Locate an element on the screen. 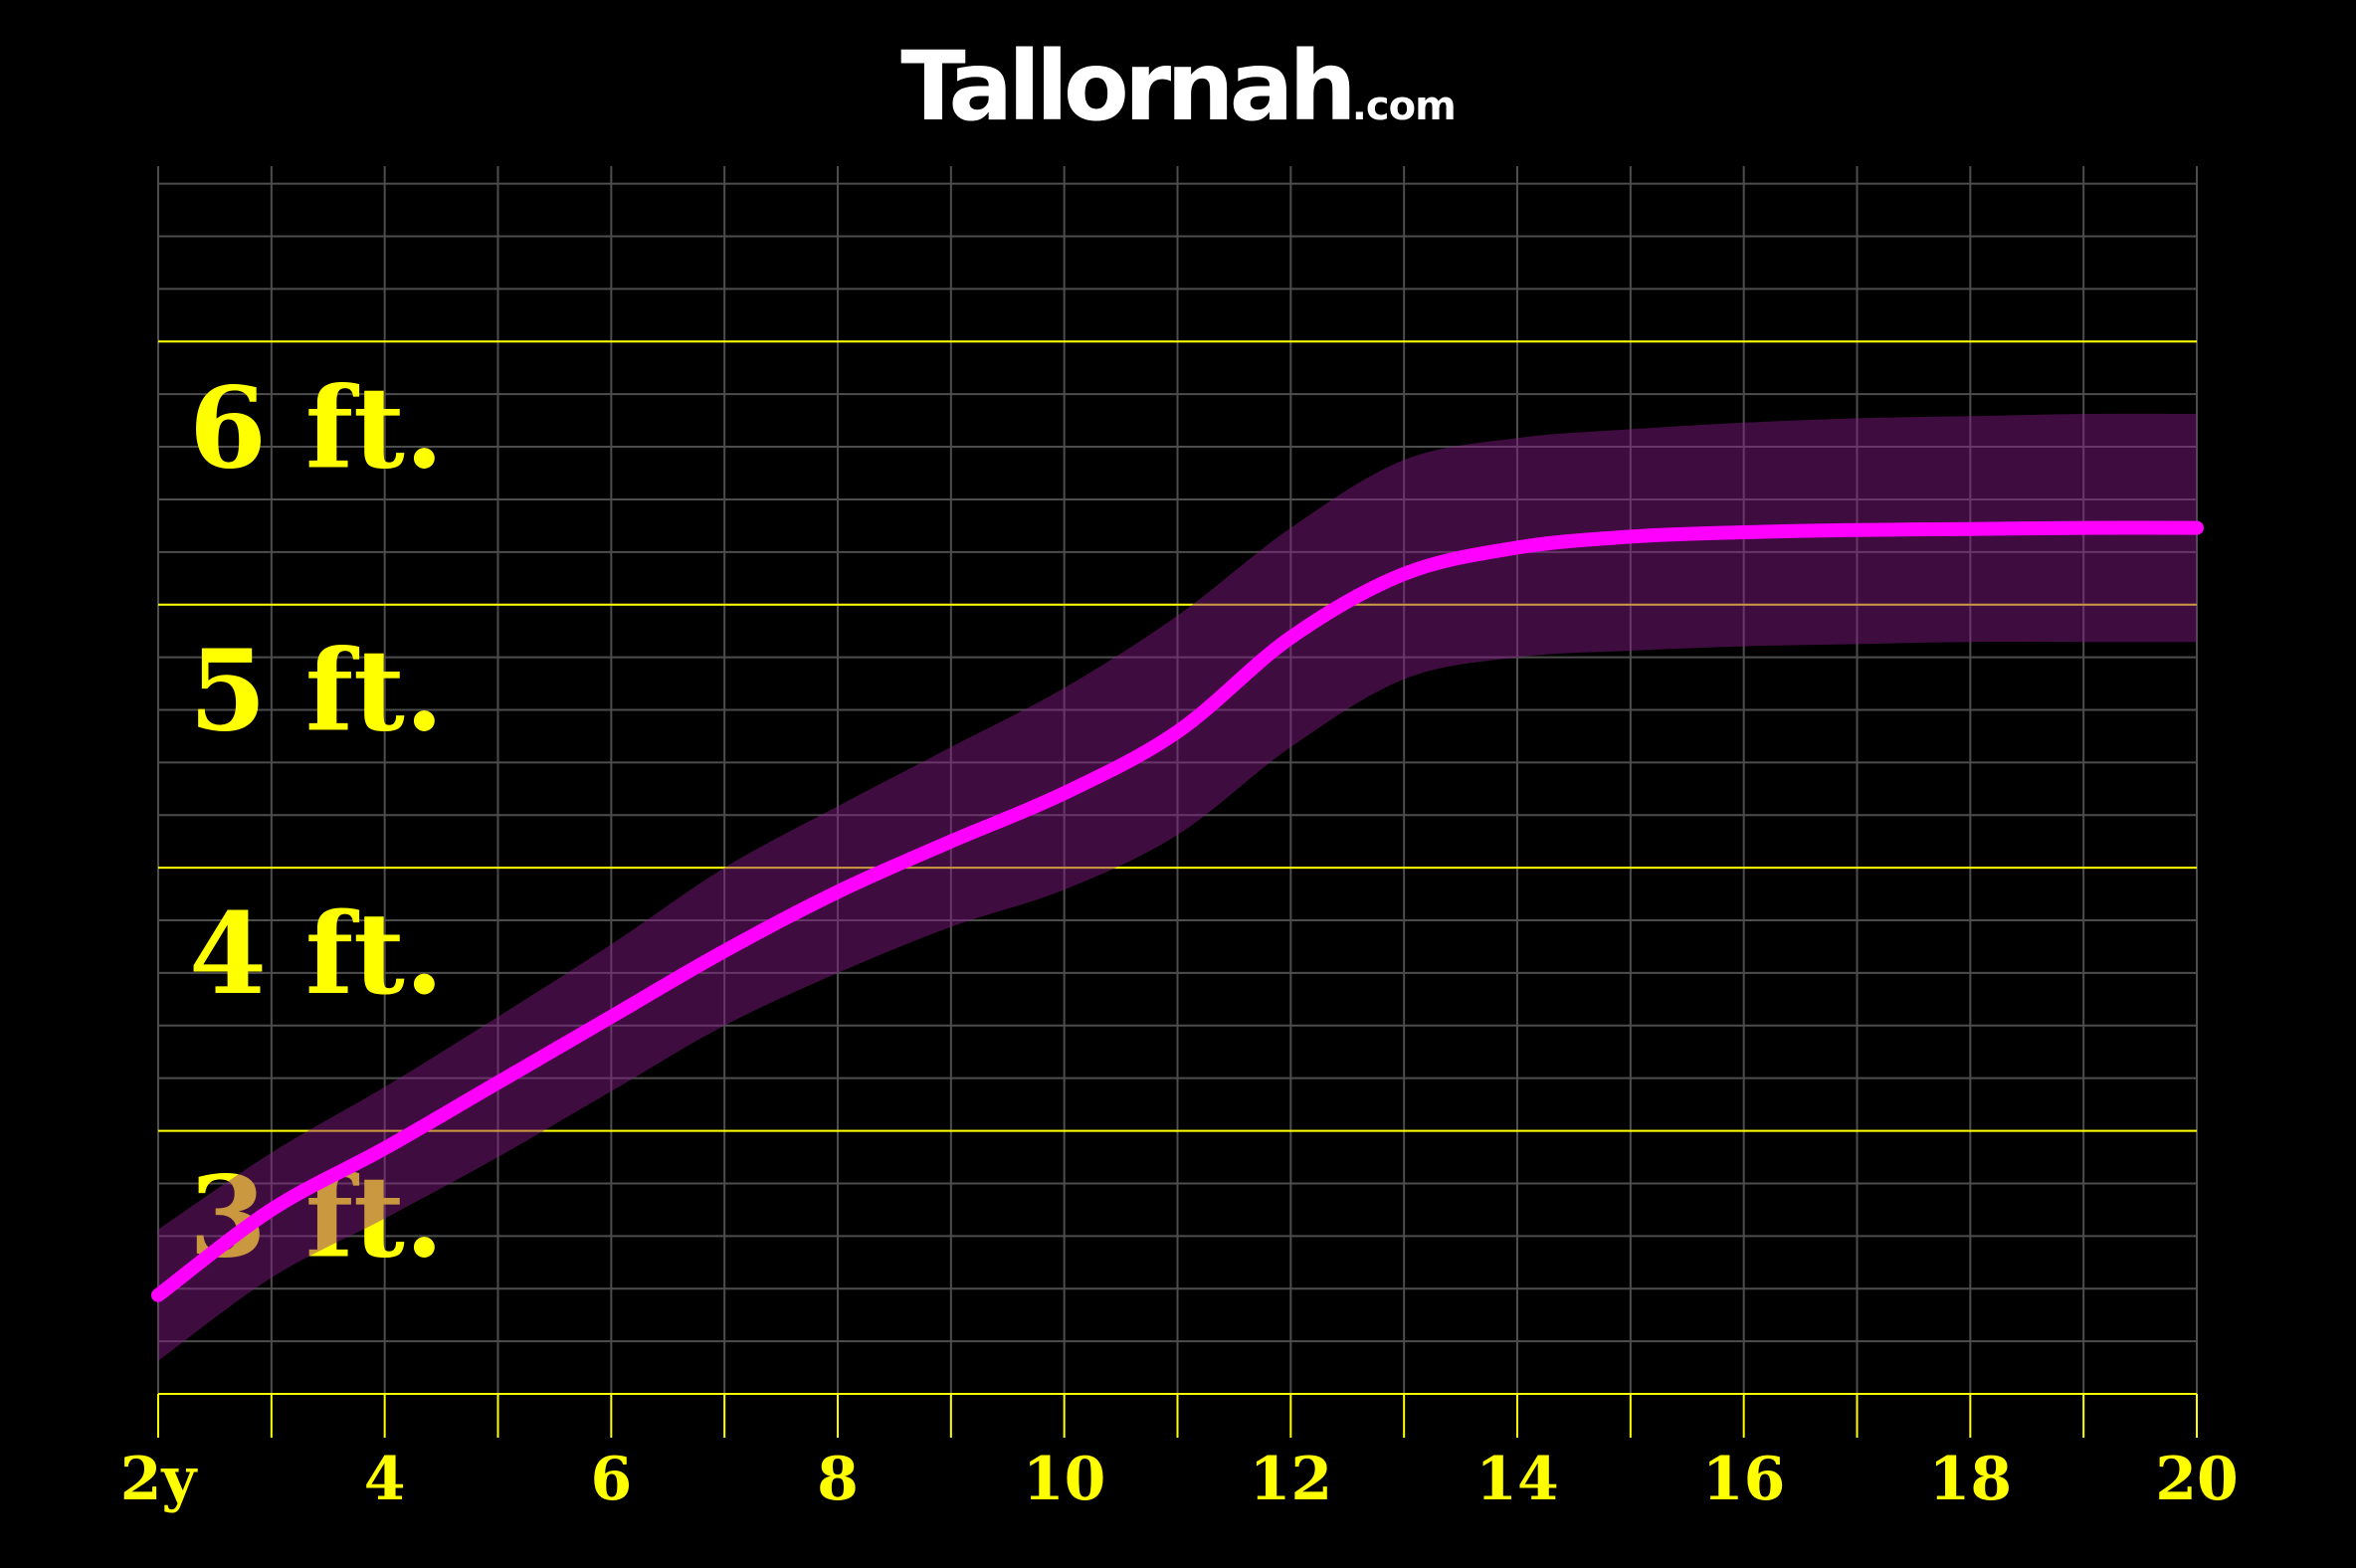 This screenshot has height=1568, width=2356. foot-label: 3 ft. is located at coordinates (316, 1218).